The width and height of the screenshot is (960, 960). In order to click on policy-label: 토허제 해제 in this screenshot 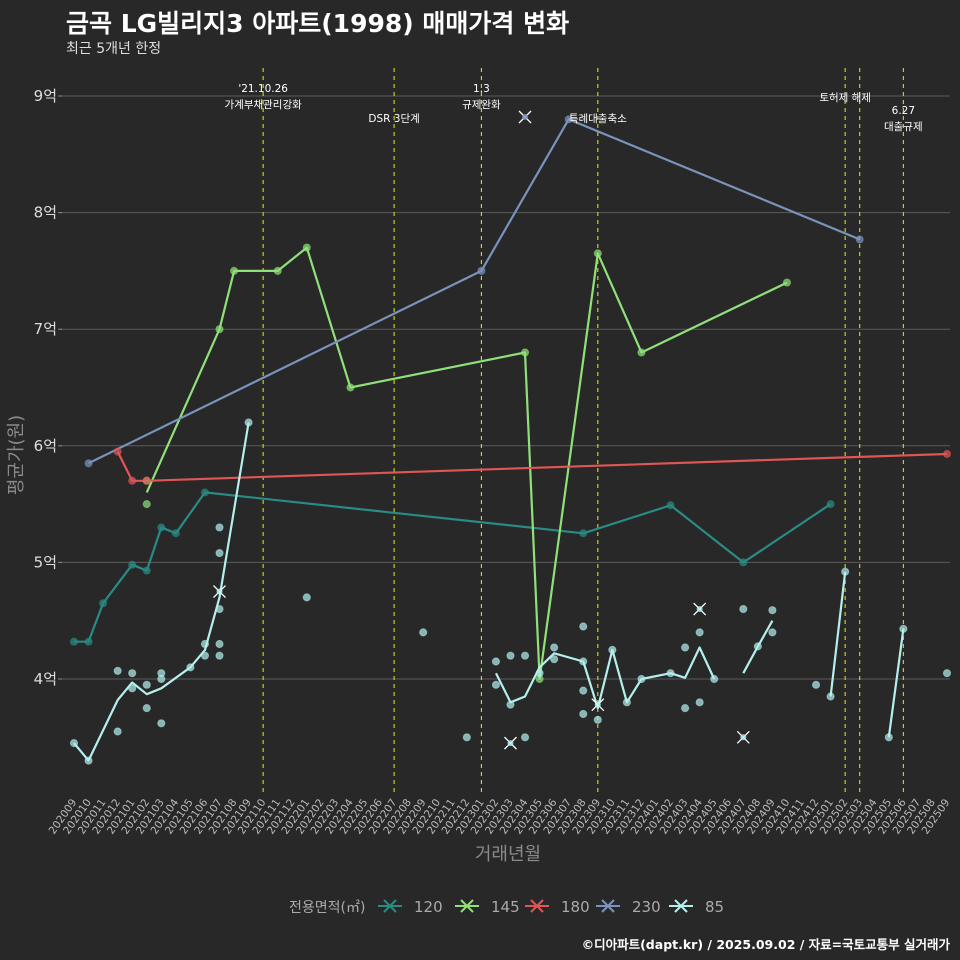, I will do `click(845, 97)`.